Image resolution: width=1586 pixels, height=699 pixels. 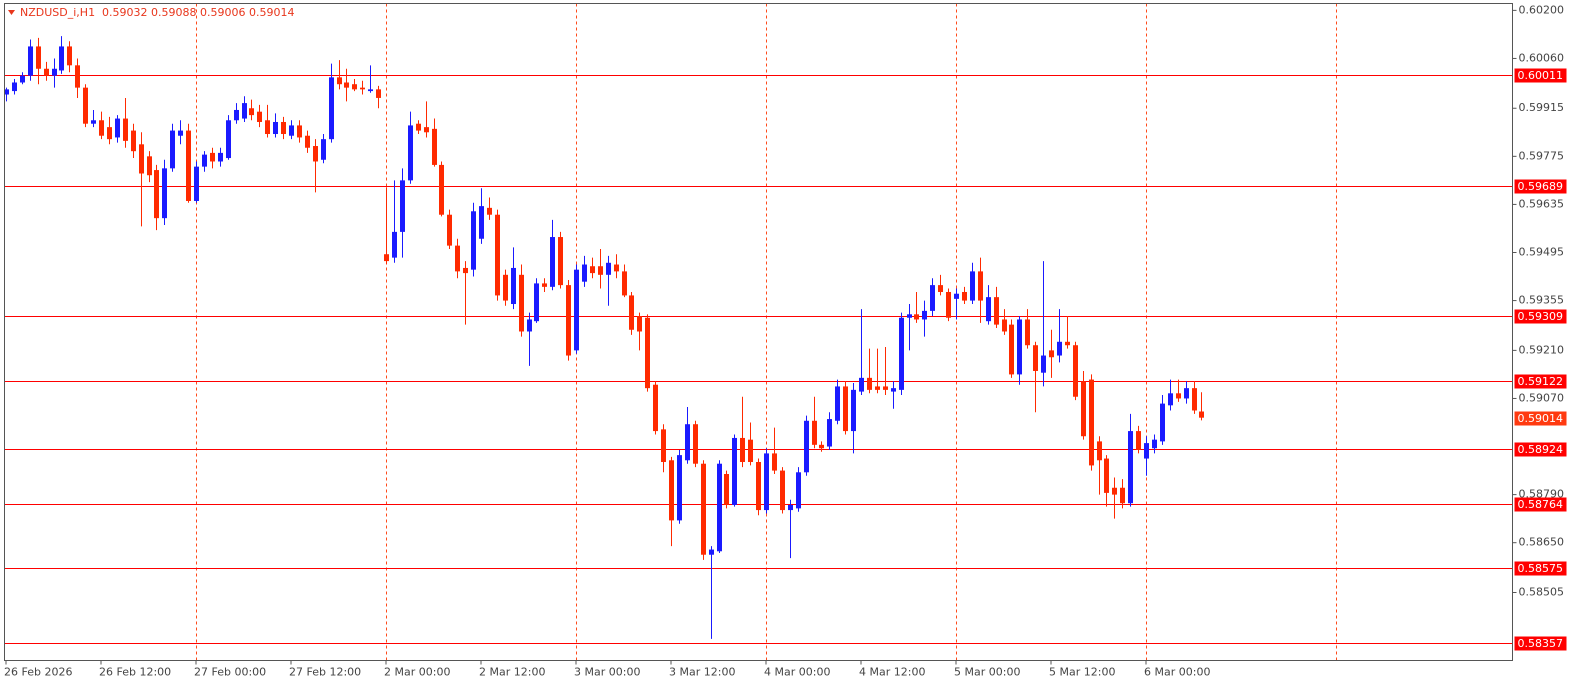 I want to click on level-label: 0.59689, so click(x=1541, y=186).